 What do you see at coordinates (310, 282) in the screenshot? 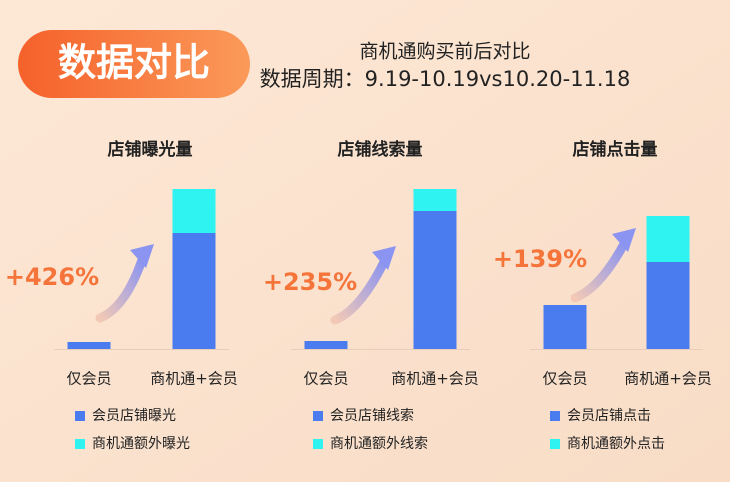
I see `growth-label: +235%` at bounding box center [310, 282].